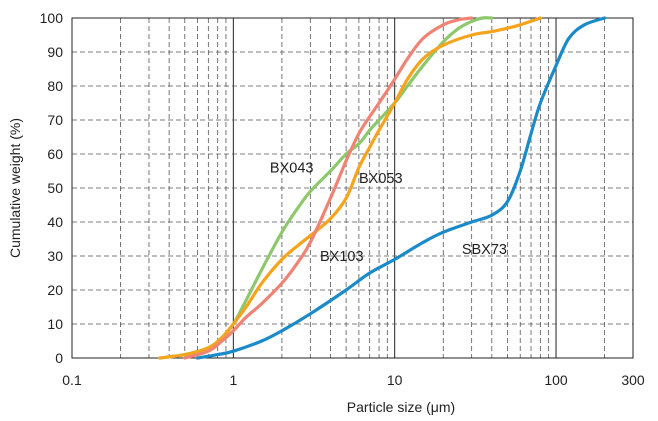  I want to click on series-label-bx053: BX053, so click(381, 179).